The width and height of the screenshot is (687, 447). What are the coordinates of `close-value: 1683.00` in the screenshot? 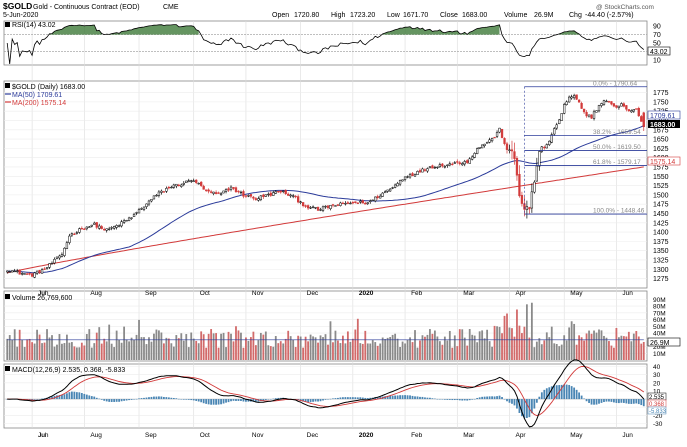 It's located at (474, 15).